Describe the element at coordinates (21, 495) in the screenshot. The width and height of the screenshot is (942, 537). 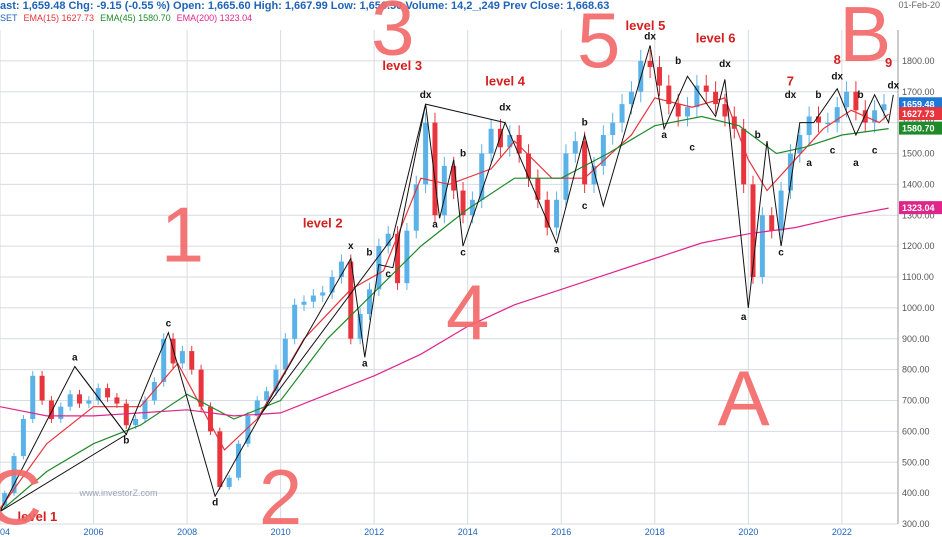
I see `big-annotation: C` at that location.